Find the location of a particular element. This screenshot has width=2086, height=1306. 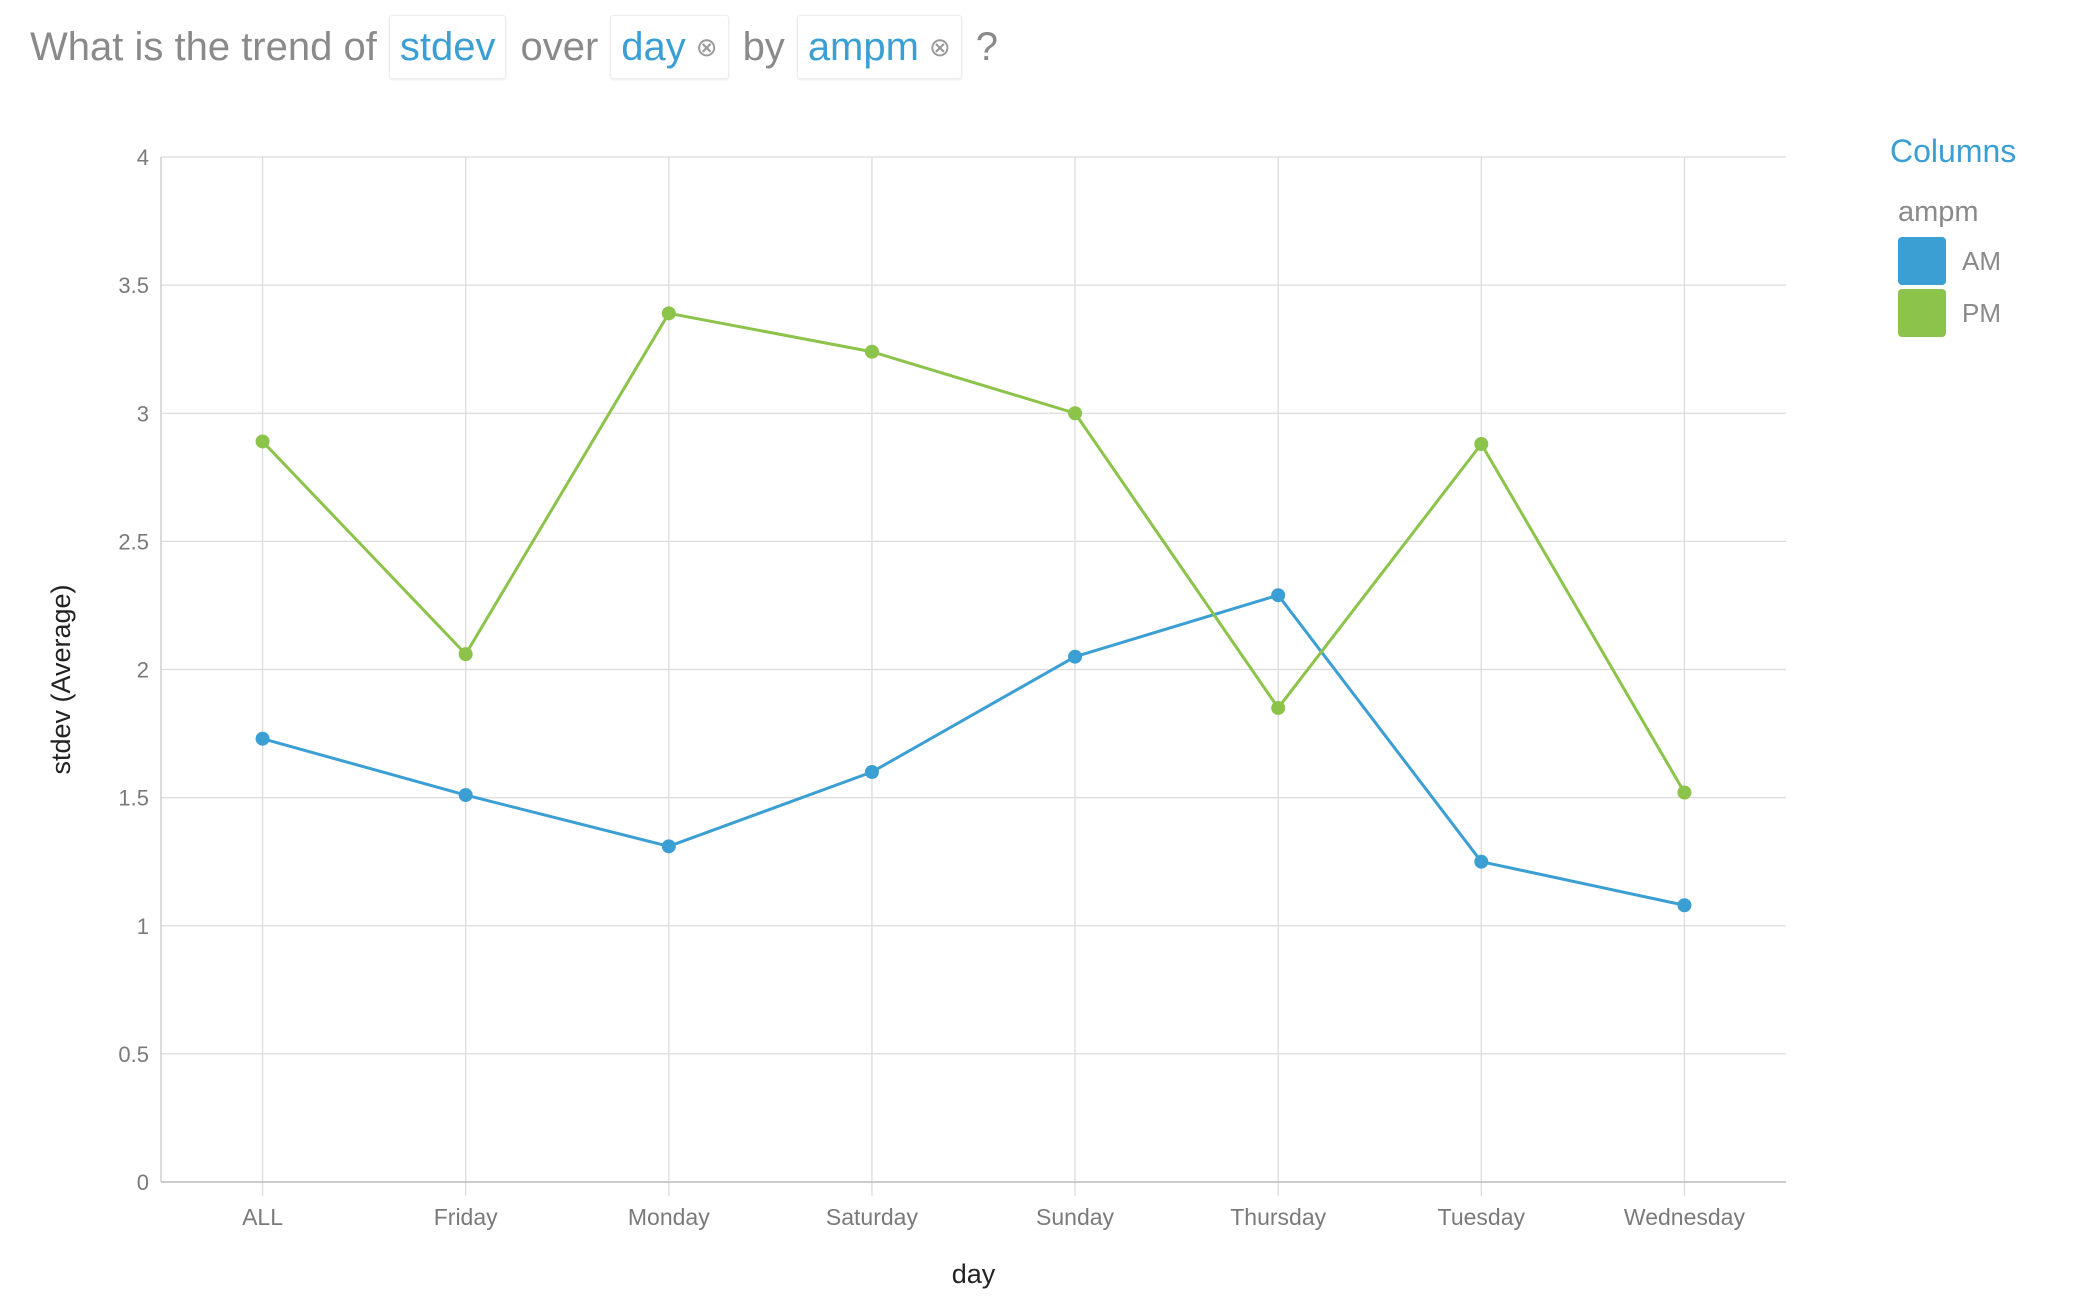

legend-label-am: AM is located at coordinates (1981, 260).